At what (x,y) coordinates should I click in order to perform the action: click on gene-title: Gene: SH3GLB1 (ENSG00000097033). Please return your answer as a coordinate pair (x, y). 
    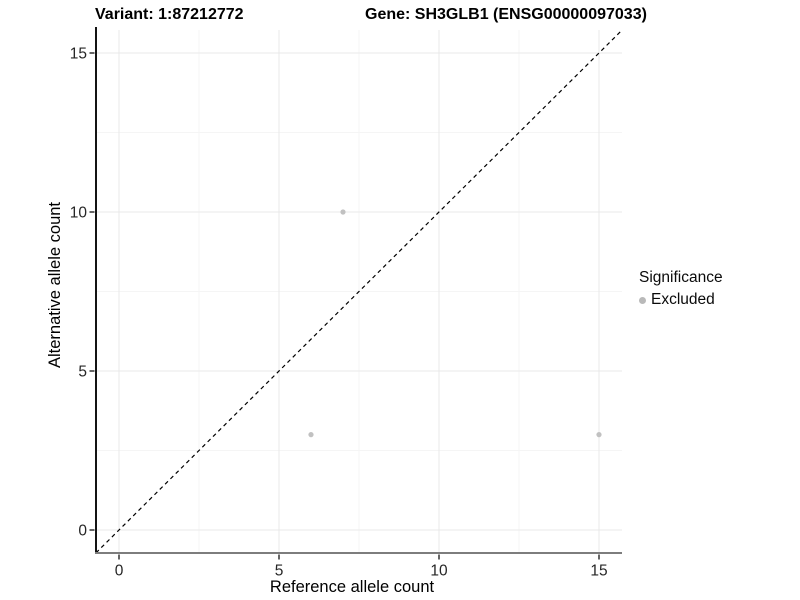
    Looking at the image, I should click on (506, 14).